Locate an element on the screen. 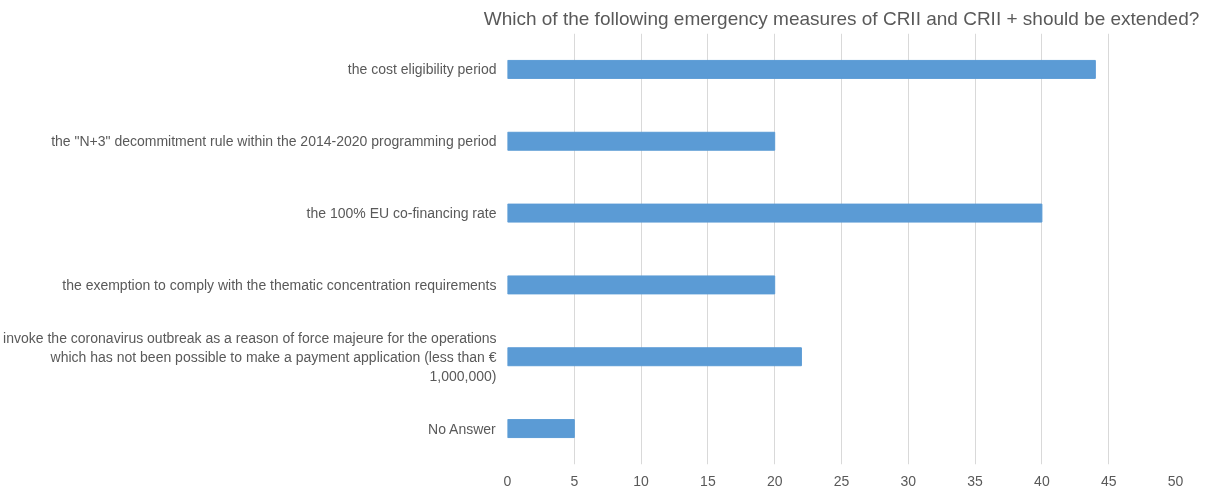 This screenshot has height=495, width=1208. x-tick-label: 20 is located at coordinates (774, 480).